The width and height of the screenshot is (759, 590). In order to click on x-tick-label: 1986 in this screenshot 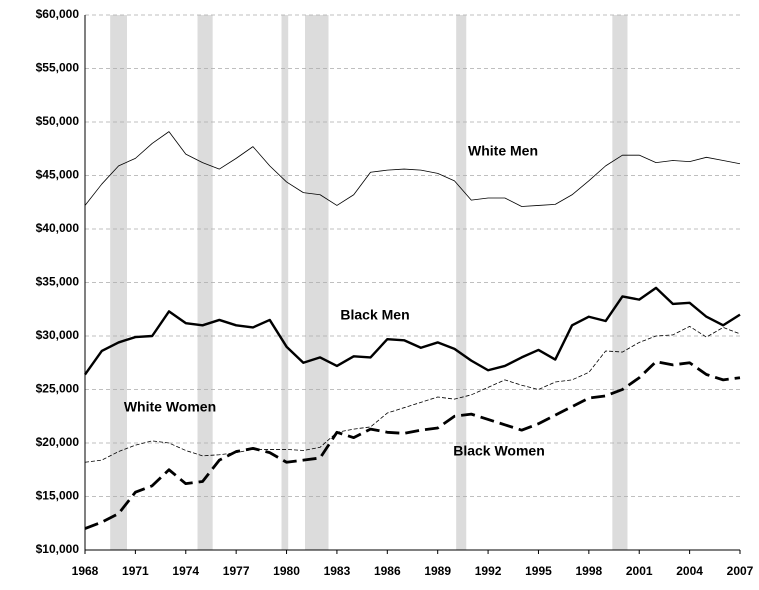, I will do `click(387, 571)`.